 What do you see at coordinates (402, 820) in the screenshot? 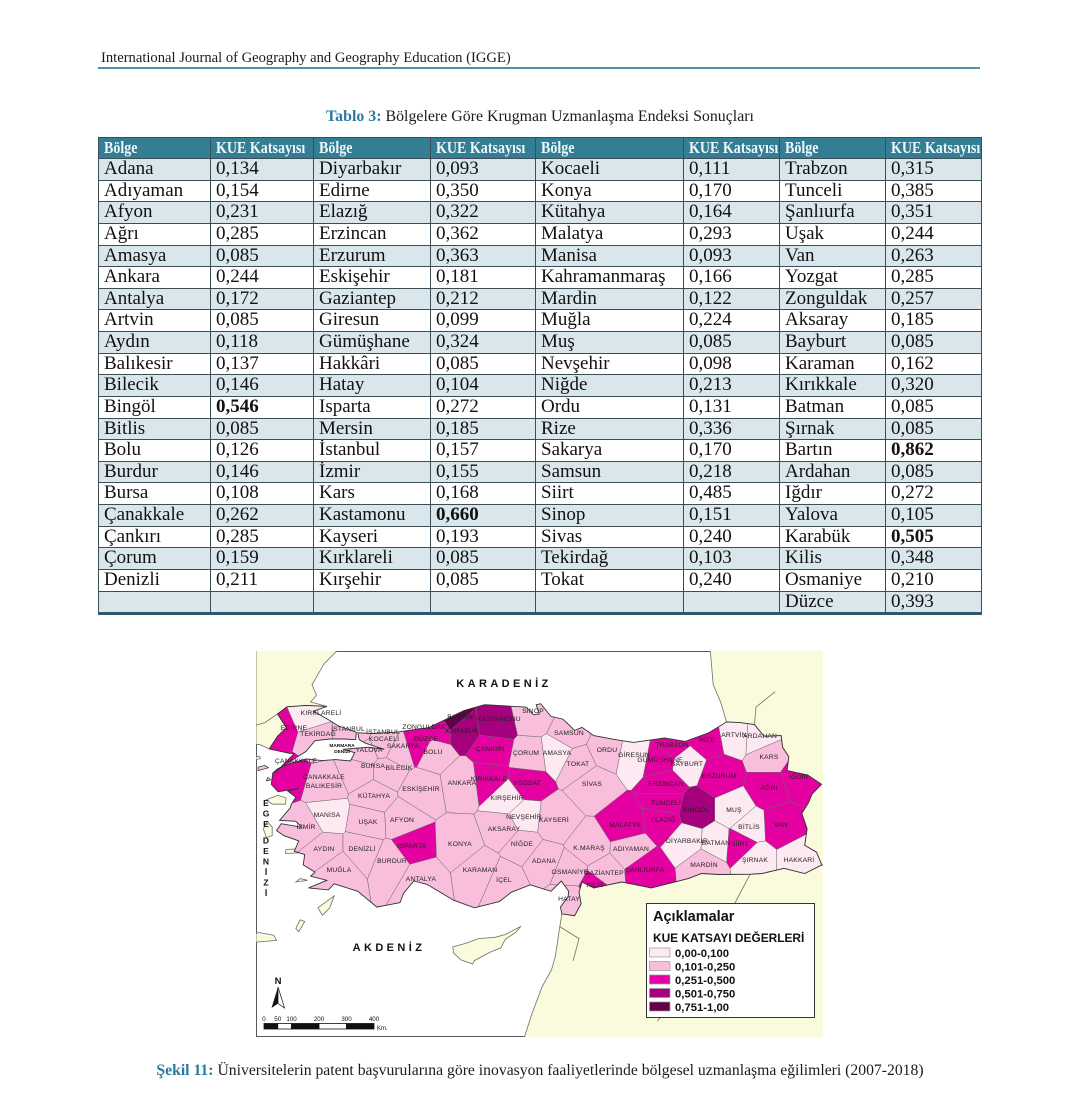
I see `svg-text: AFYON` at bounding box center [402, 820].